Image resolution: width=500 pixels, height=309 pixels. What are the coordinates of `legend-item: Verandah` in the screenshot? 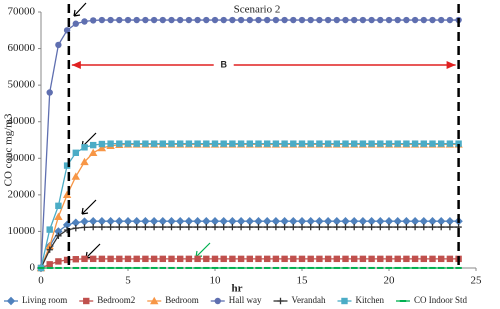 It's located at (299, 300).